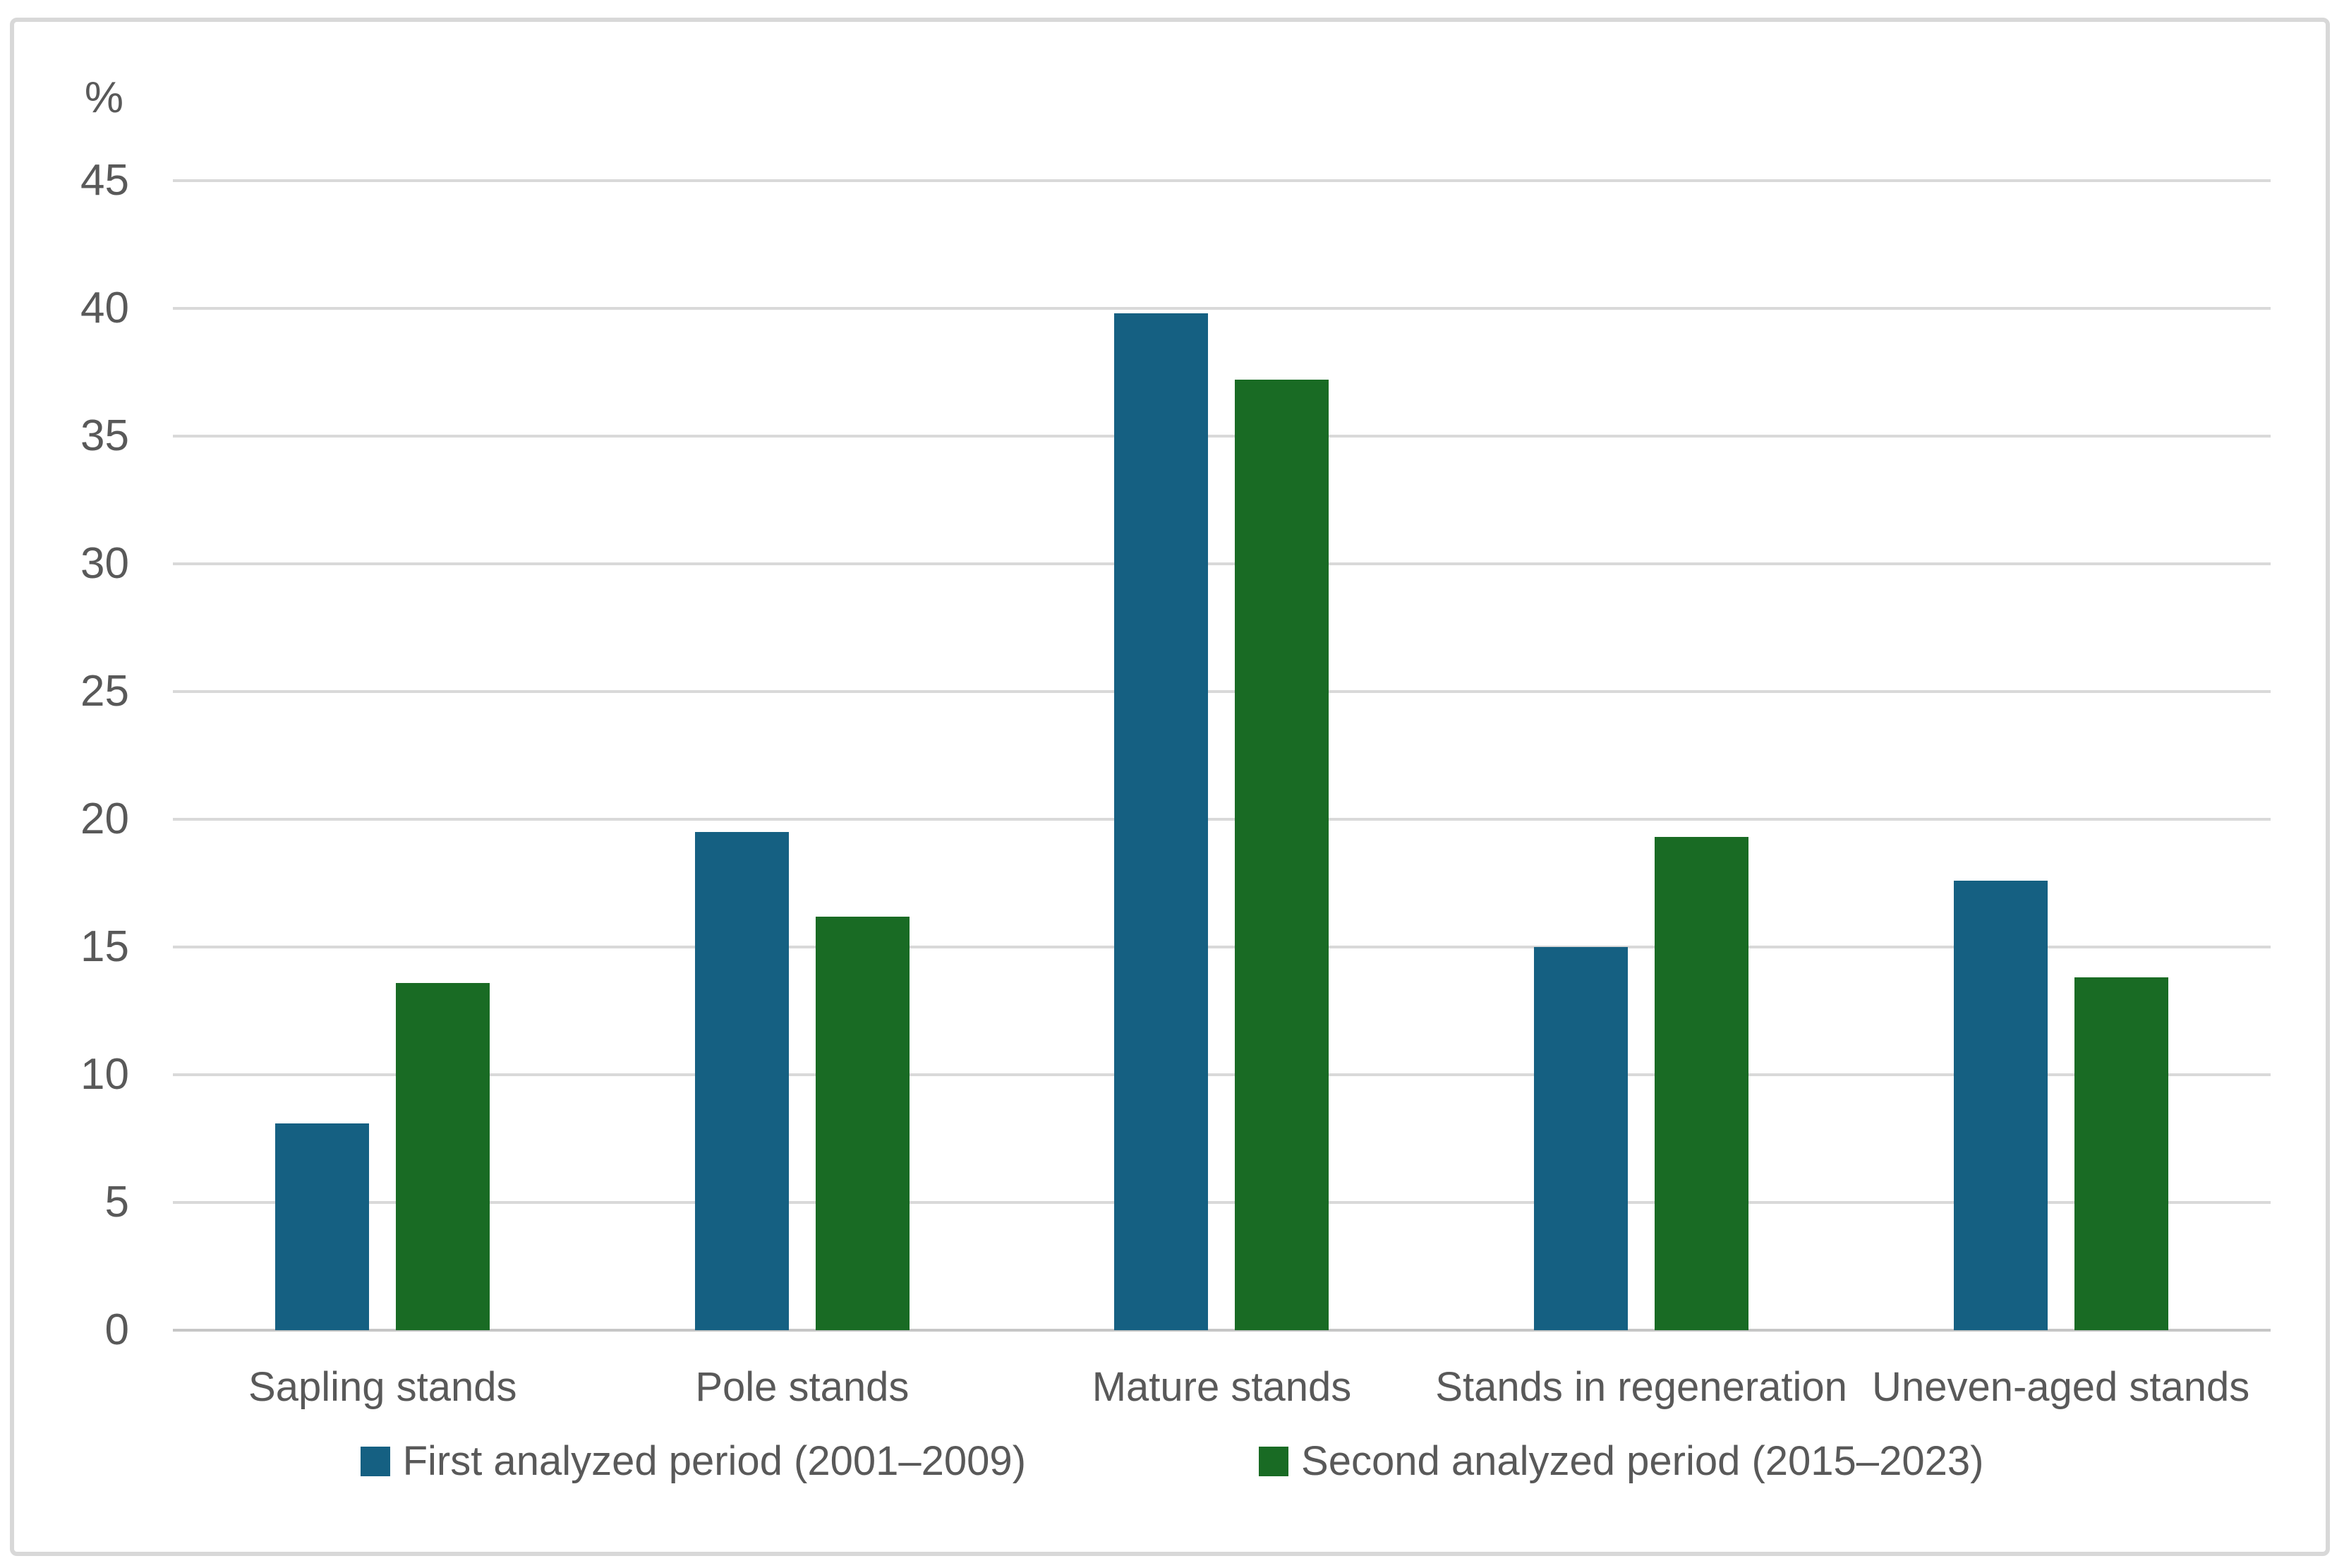 The height and width of the screenshot is (1568, 2344). Describe the element at coordinates (116, 1329) in the screenshot. I see `y-axis-tick-label: 0` at that location.